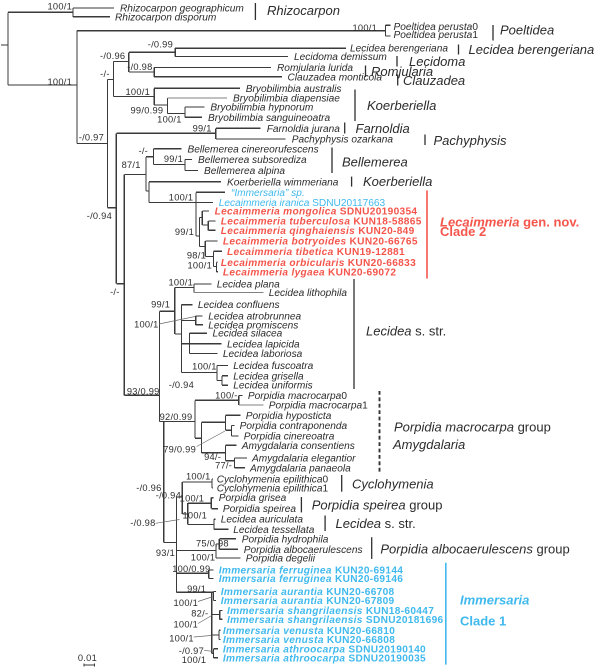 The height and width of the screenshot is (672, 600). What do you see at coordinates (285, 539) in the screenshot?
I see `svg-text: Porpidia hydrophila` at bounding box center [285, 539].